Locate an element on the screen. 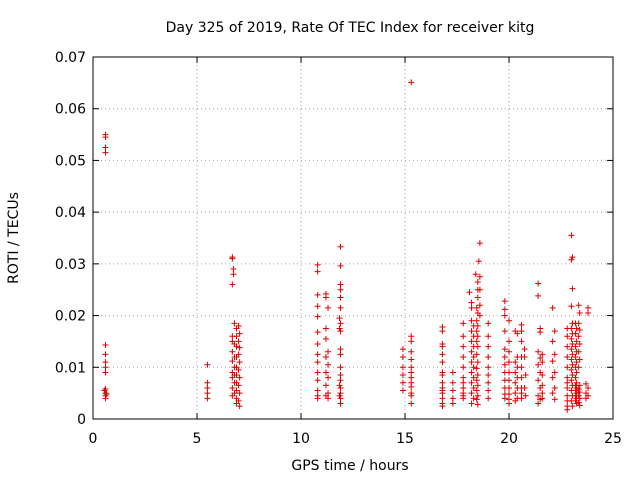  y-axis-label: ROTI / TECUs is located at coordinates (14, 238).